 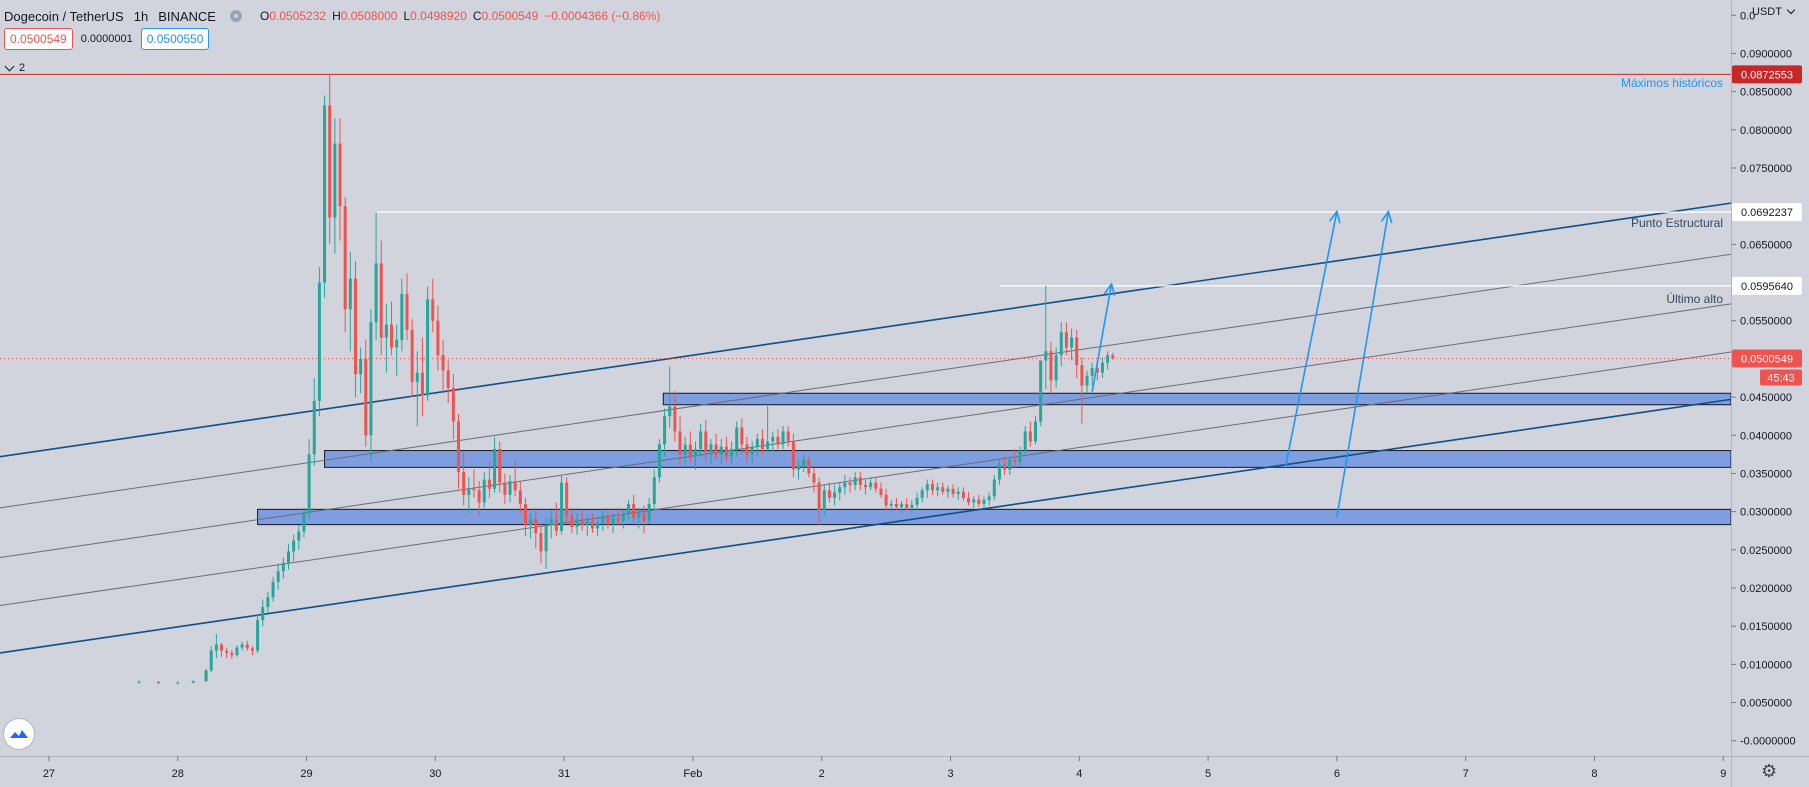 I want to click on countdown-bg, so click(x=1781, y=377).